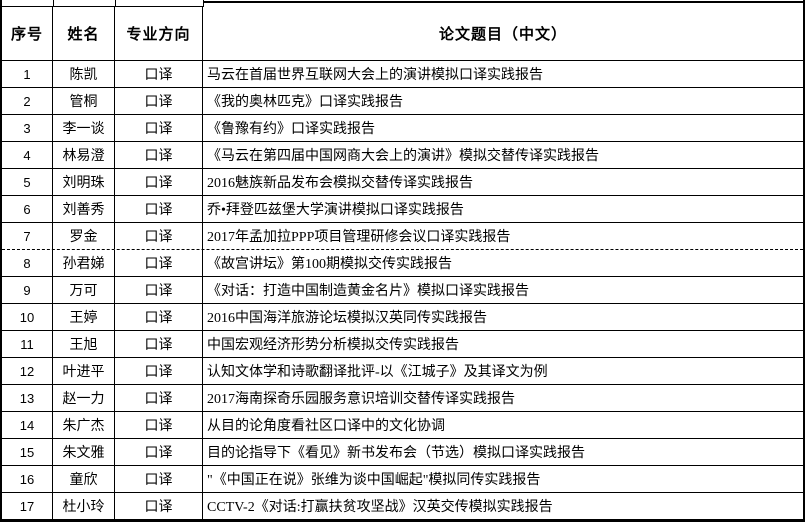  I want to click on table-row: 8 孙君娣 口译 《故宫讲坛》第100期模拟交传实践报告, so click(402, 263).